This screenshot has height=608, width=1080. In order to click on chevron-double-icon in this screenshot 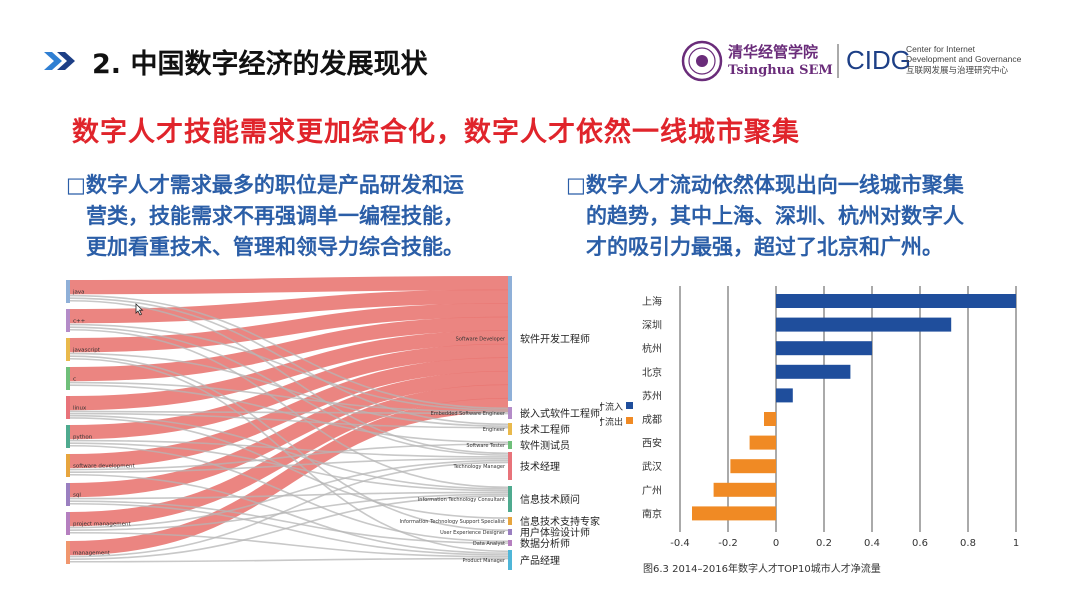, I will do `click(59, 61)`.